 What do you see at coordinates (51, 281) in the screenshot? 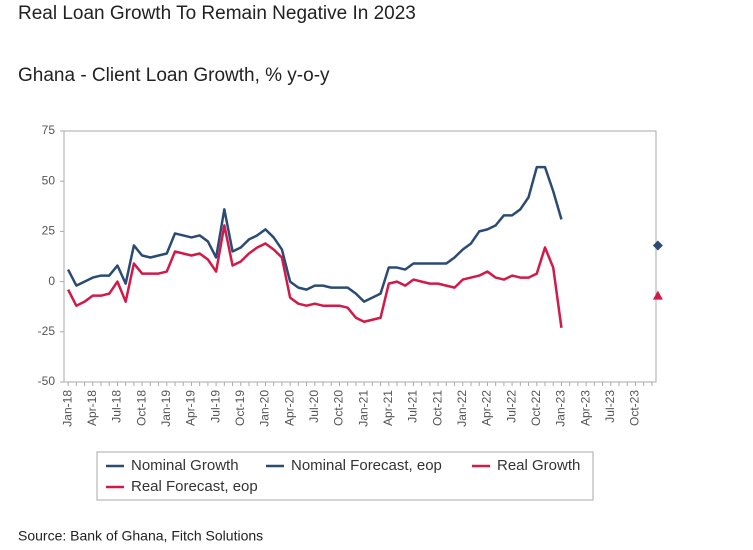
I see `y-tick-label: 0` at bounding box center [51, 281].